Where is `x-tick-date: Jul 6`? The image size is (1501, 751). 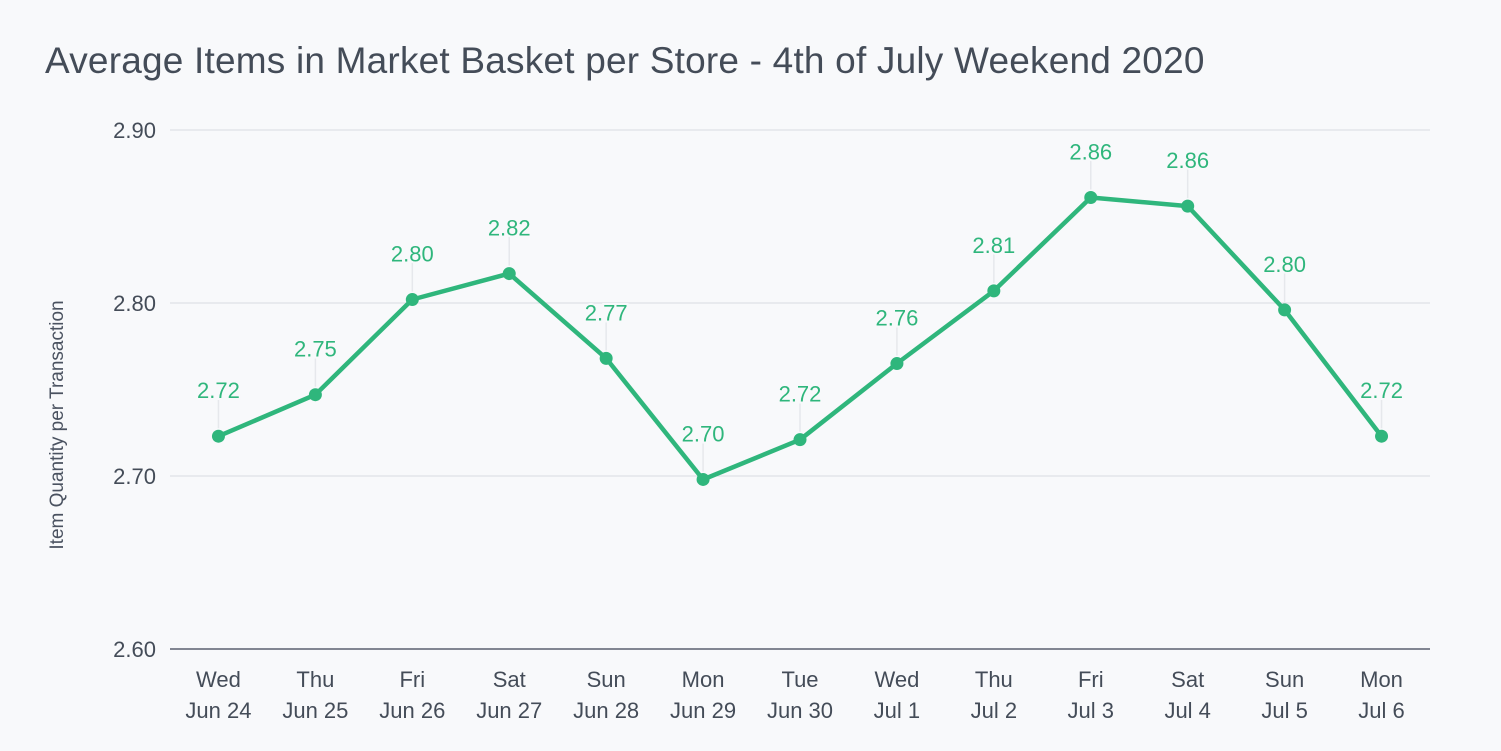 x-tick-date: Jul 6 is located at coordinates (1381, 710).